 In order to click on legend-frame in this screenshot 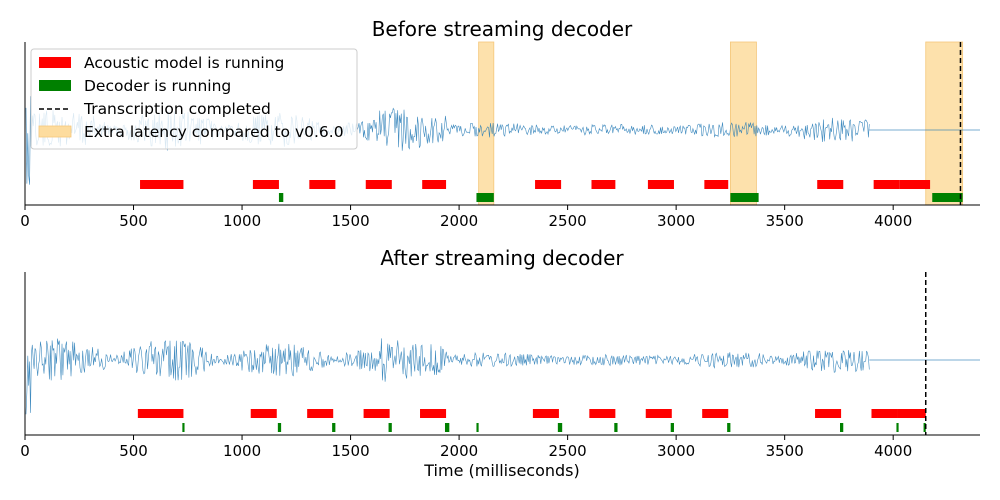, I will do `click(194, 99)`.